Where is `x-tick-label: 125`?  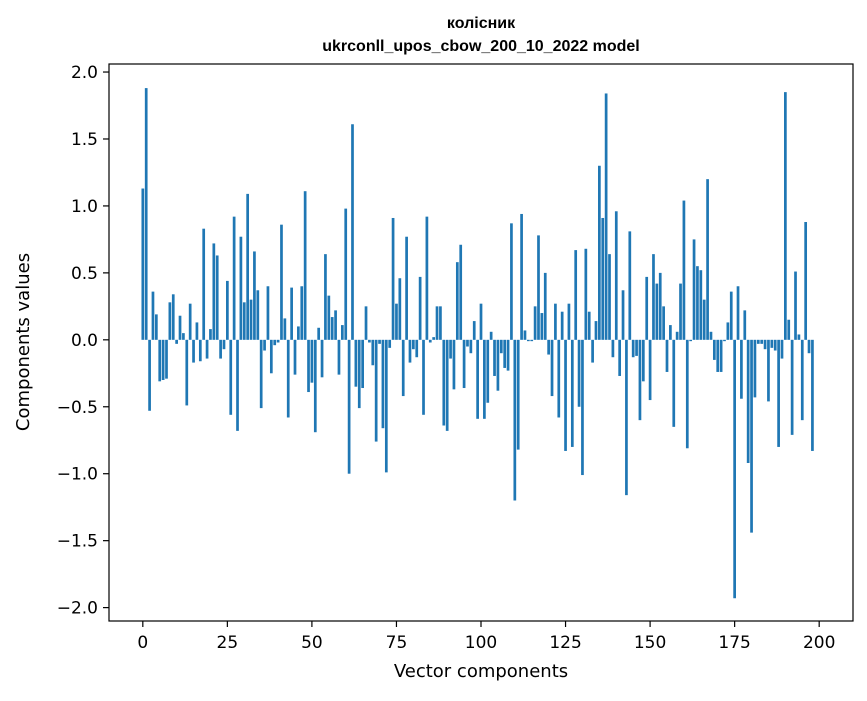
x-tick-label: 125 is located at coordinates (565, 643).